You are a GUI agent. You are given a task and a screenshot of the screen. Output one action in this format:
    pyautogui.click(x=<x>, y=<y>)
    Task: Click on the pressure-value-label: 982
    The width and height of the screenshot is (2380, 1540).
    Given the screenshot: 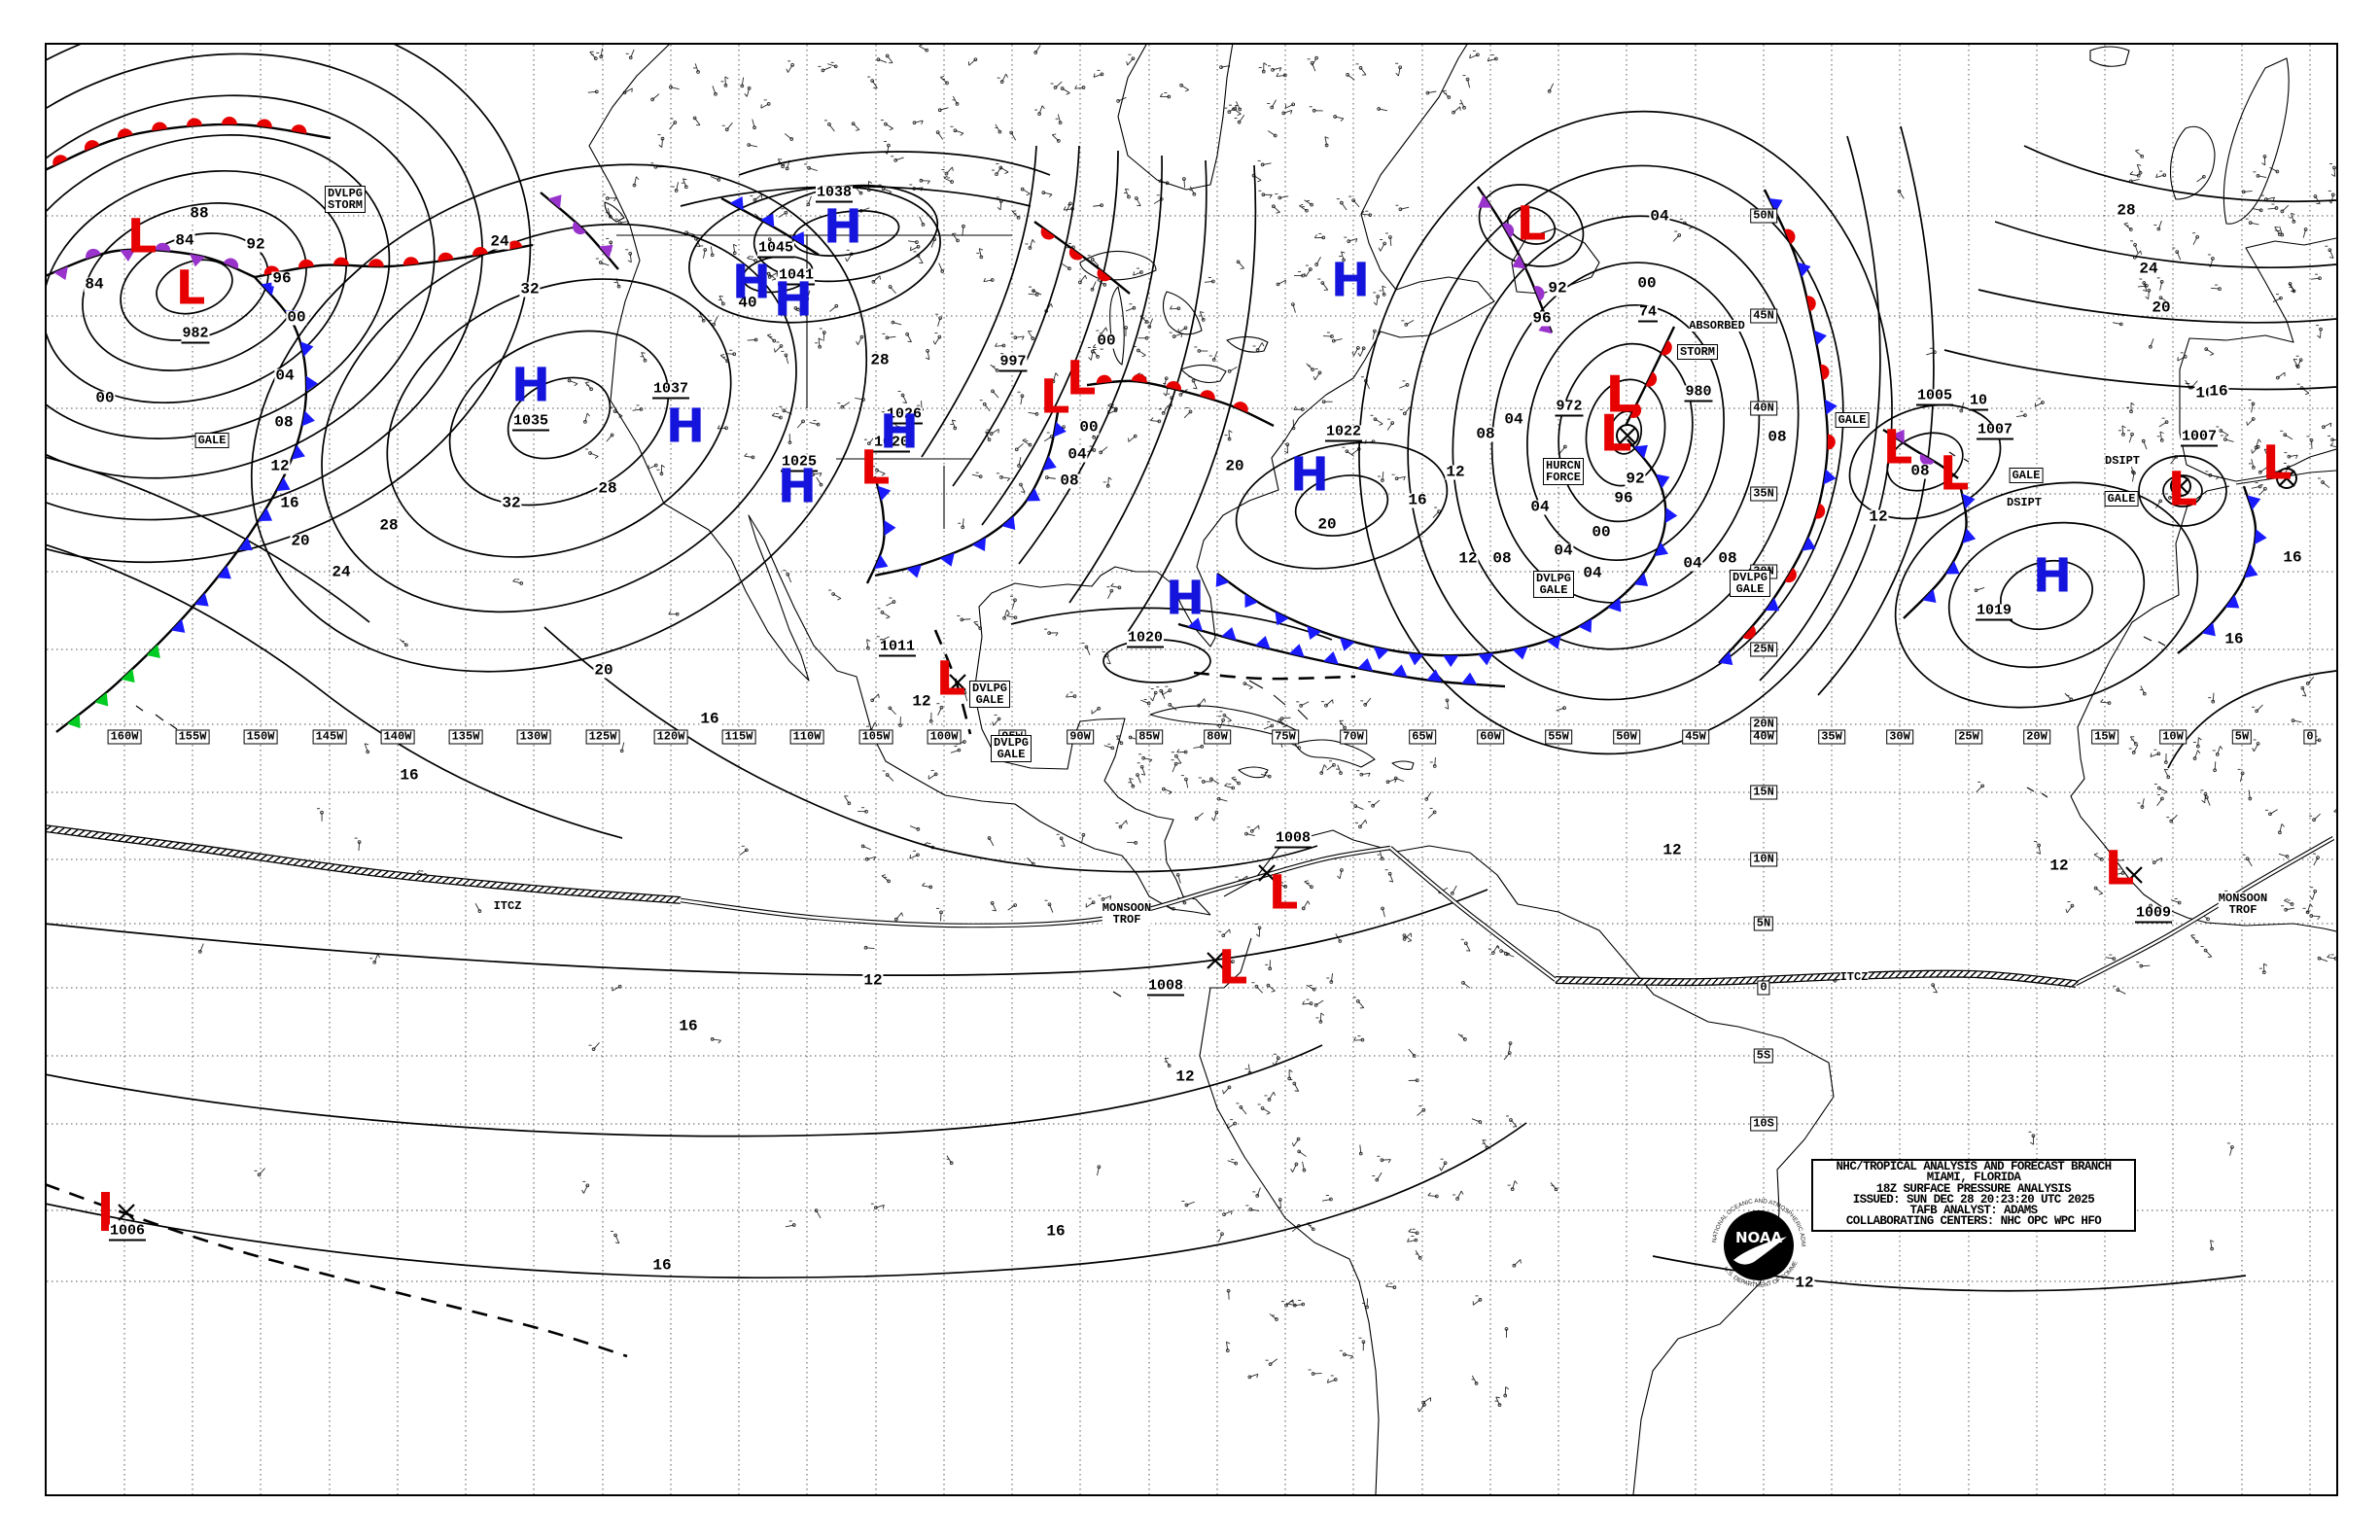 What is the action you would take?
    pyautogui.click(x=195, y=334)
    